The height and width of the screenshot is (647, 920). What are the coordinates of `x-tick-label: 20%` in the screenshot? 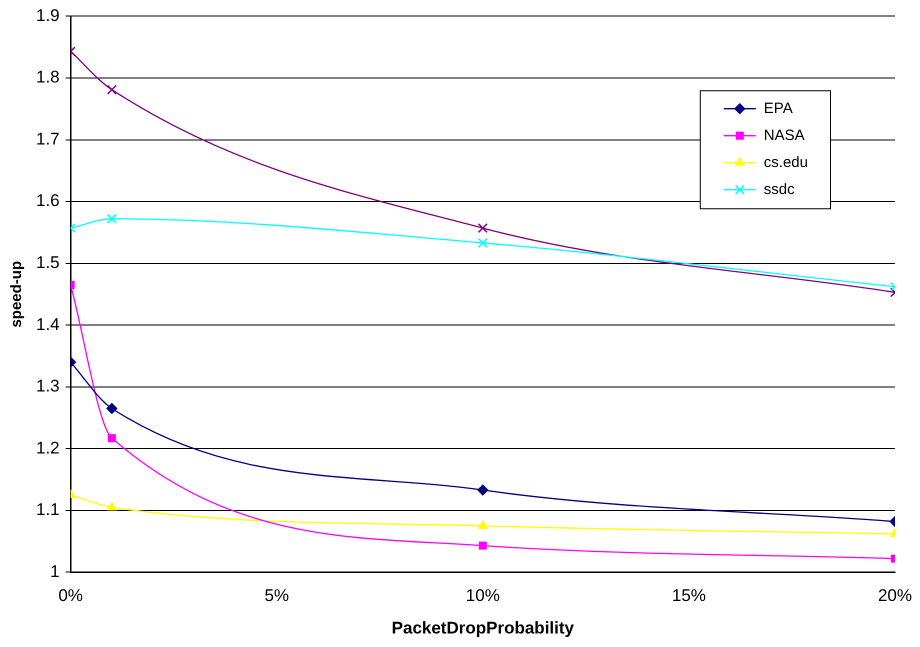 It's located at (895, 596).